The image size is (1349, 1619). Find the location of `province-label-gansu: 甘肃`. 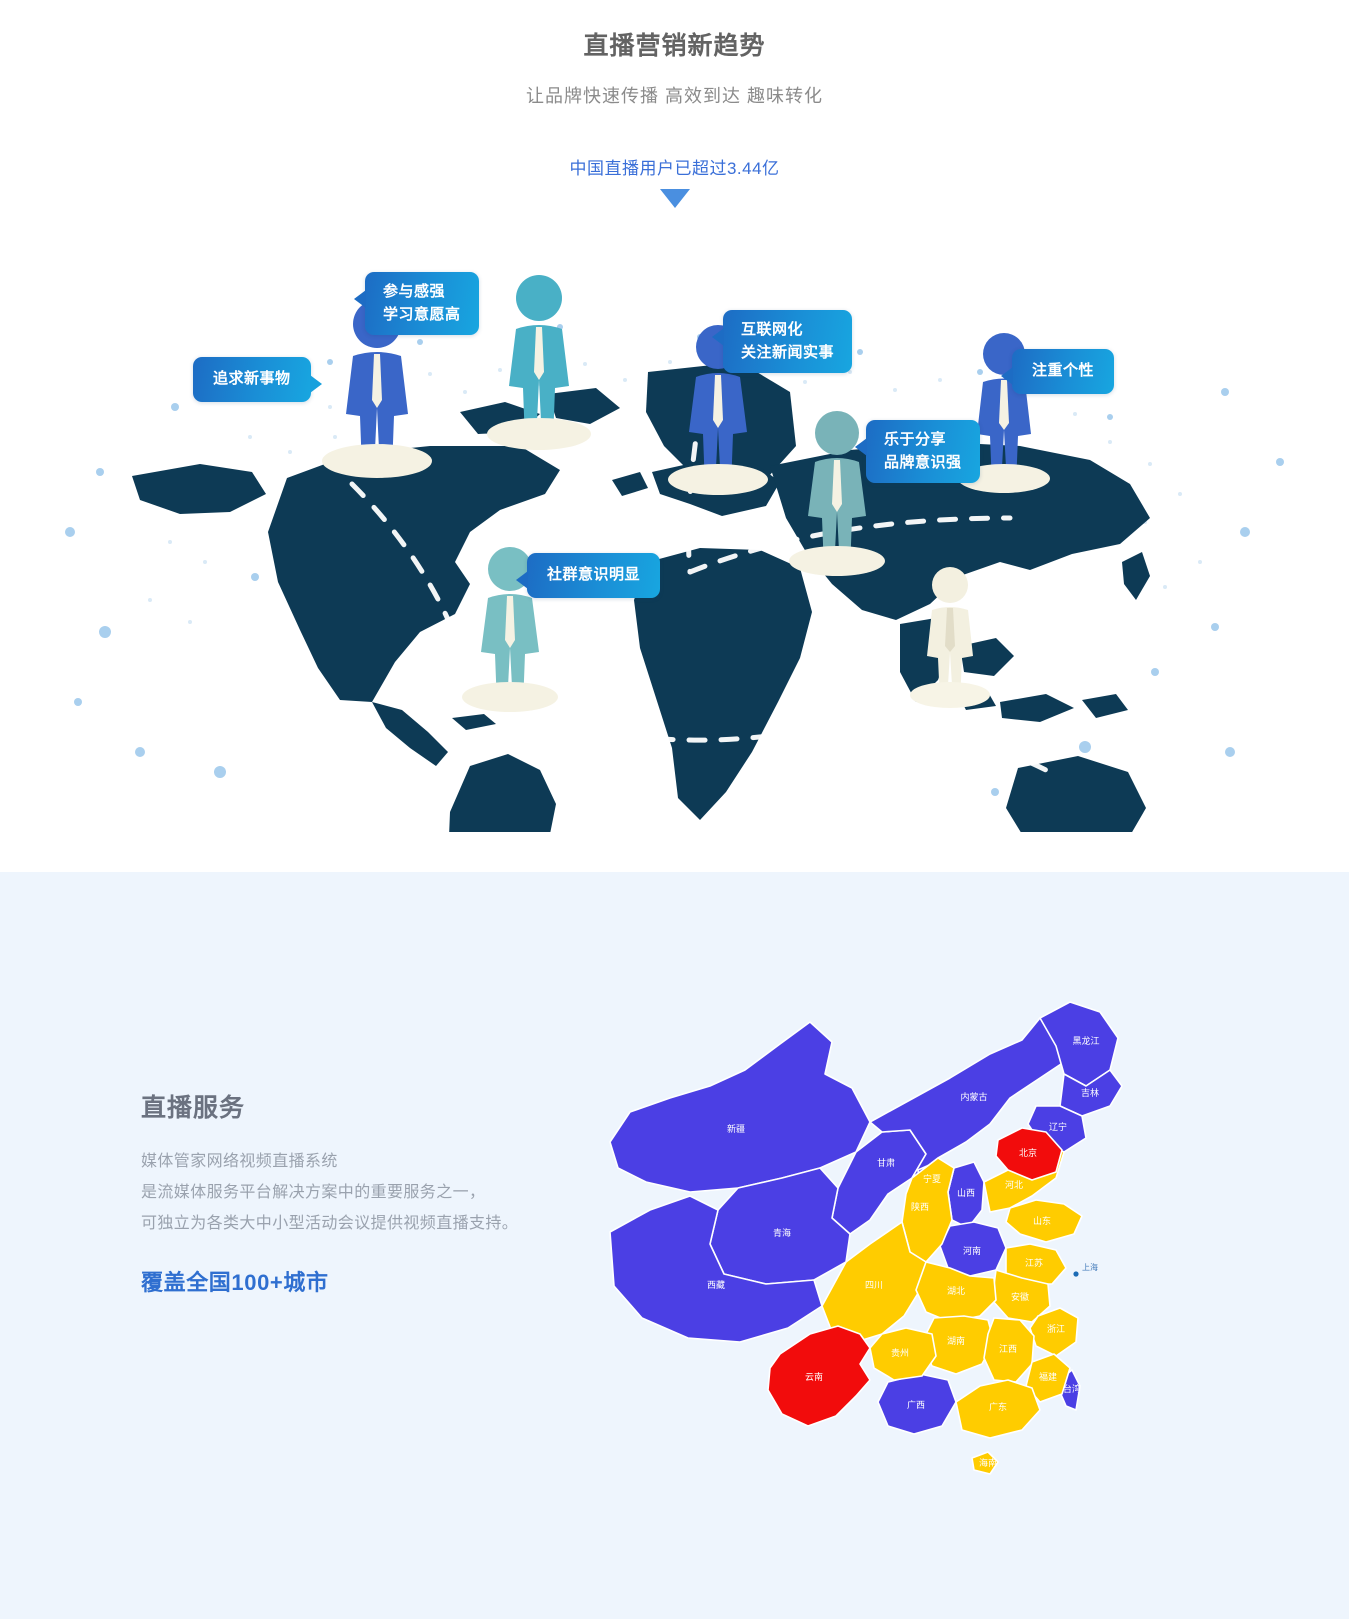

province-label-gansu: 甘肃 is located at coordinates (886, 1162).